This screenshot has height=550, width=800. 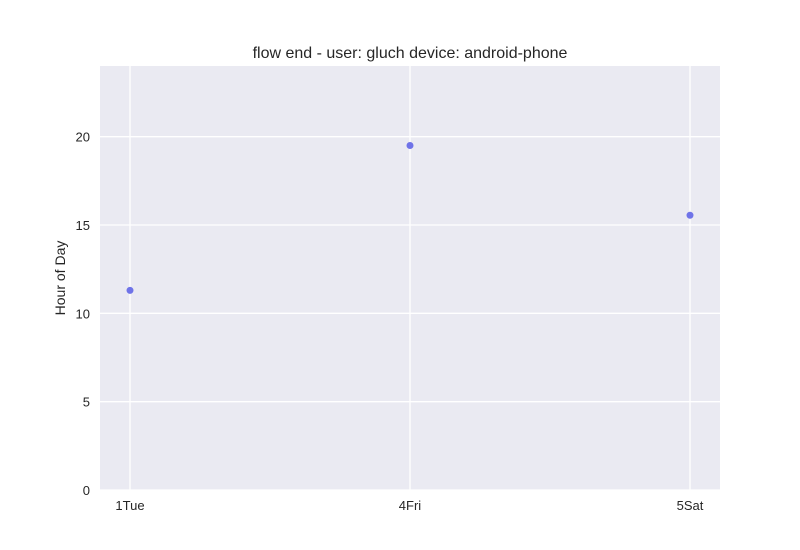 I want to click on y-tick-label: 5, so click(x=86, y=402).